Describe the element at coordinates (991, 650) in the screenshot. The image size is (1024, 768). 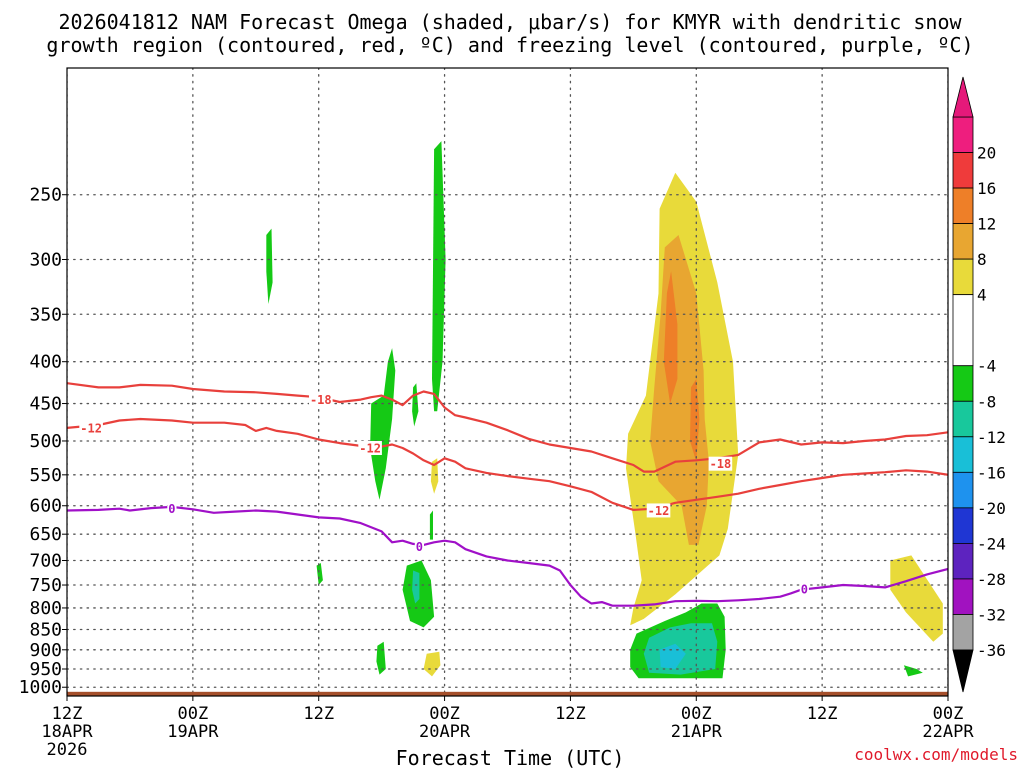
I see `colorbar-label-13: -36` at that location.